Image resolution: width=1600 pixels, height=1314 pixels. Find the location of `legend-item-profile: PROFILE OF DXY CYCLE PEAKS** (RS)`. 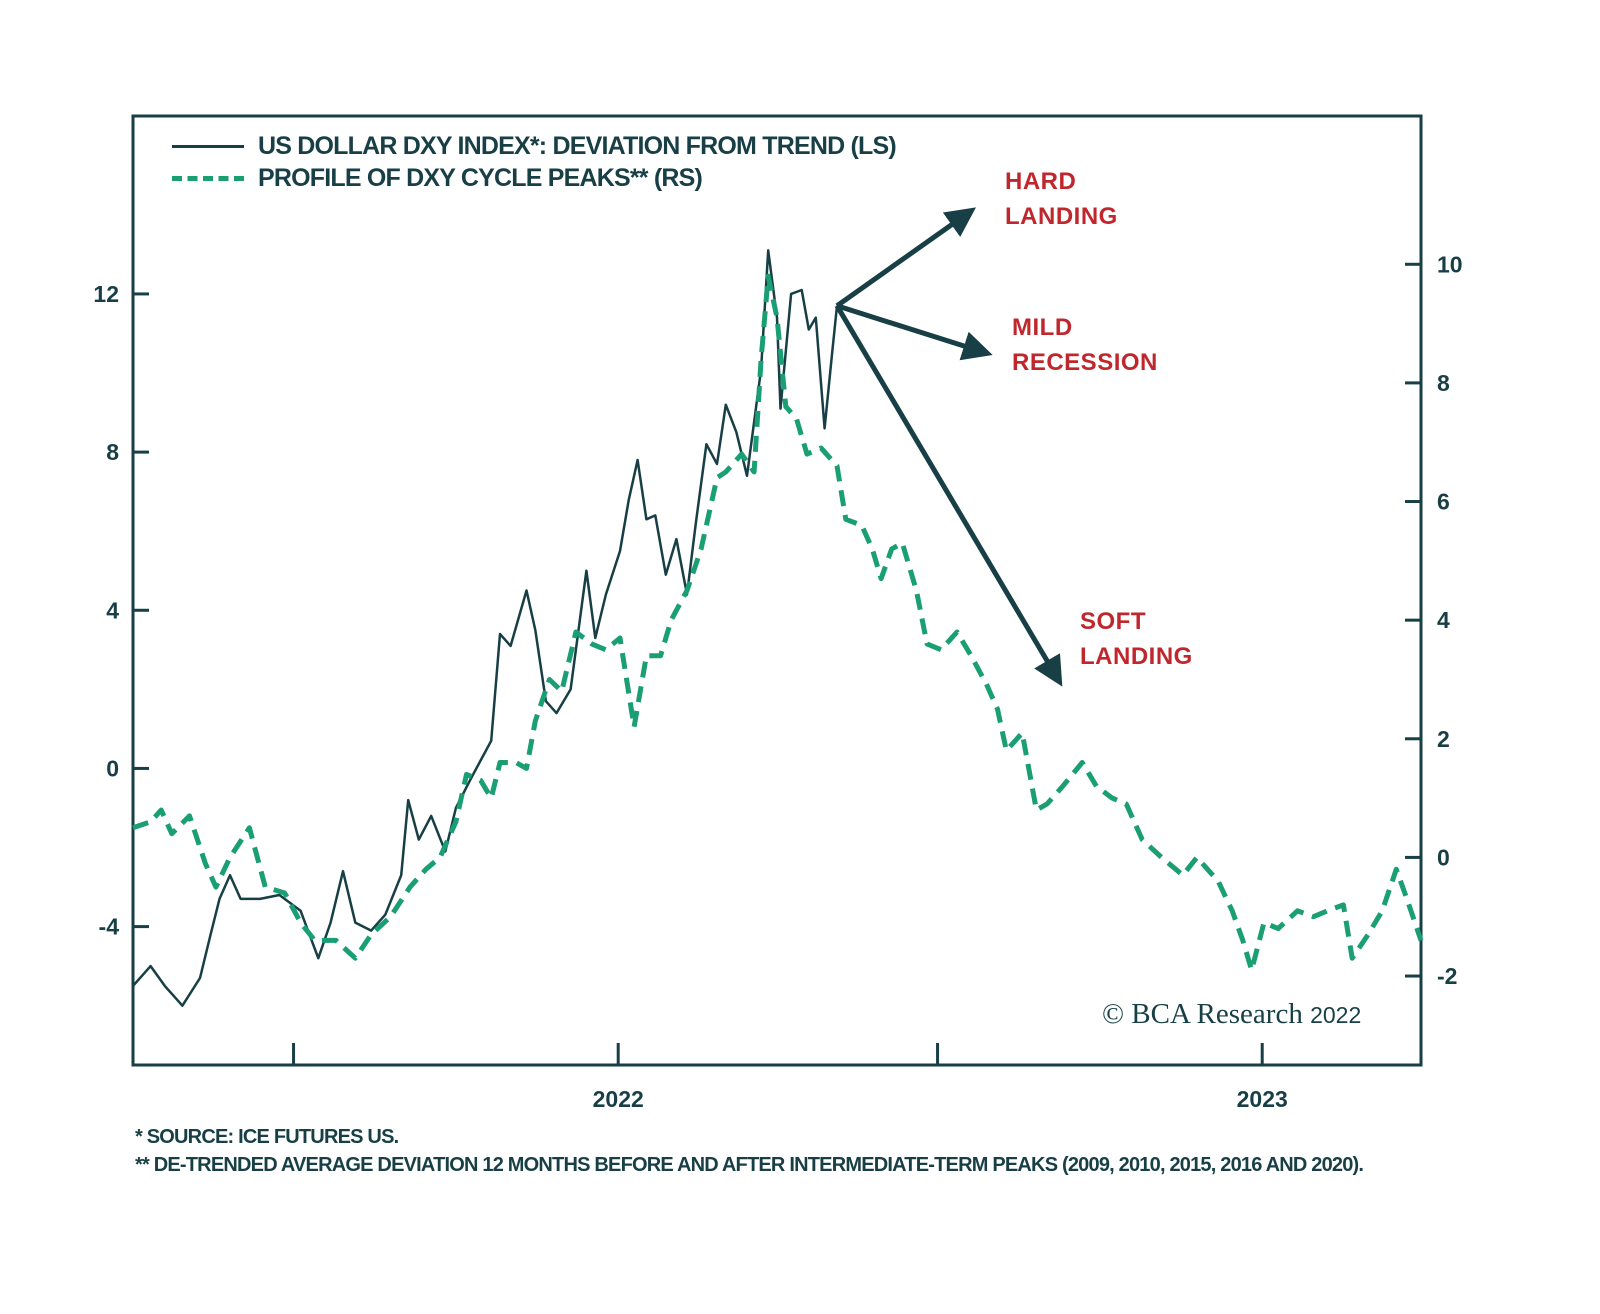

legend-item-profile: PROFILE OF DXY CYCLE PEAKS** (RS) is located at coordinates (534, 178).